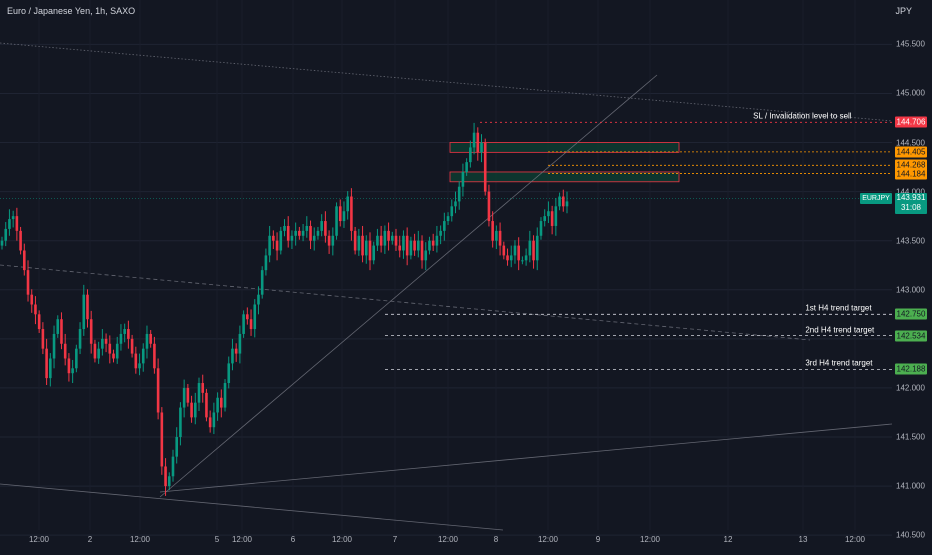 The image size is (932, 555). Describe the element at coordinates (910, 44) in the screenshot. I see `price-tick-label: 145.500` at that location.